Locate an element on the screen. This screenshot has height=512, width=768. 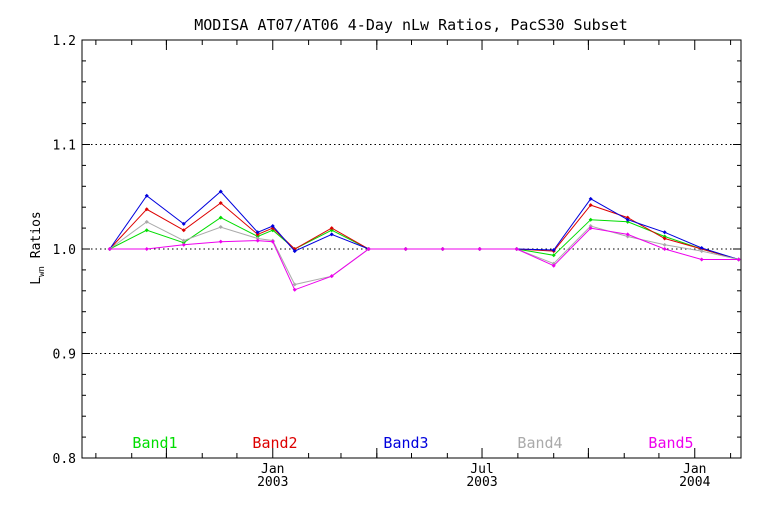
series-line-band4 is located at coordinates (424, 253).